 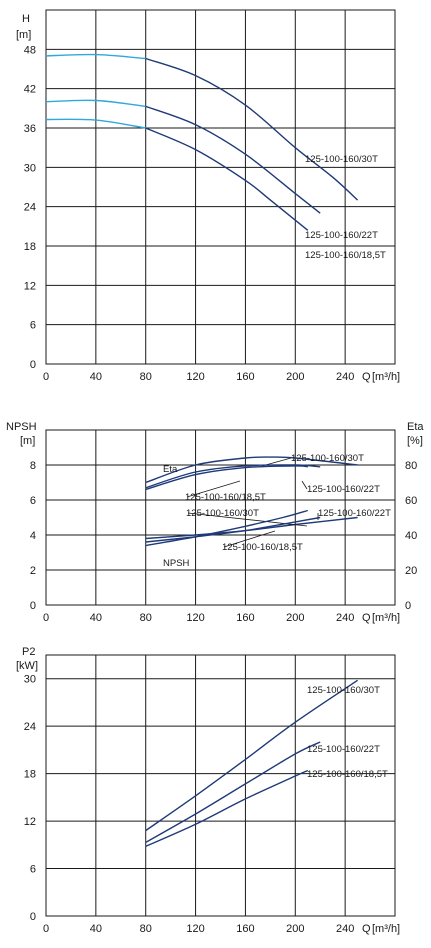 I want to click on annotation-eta: Eta, so click(x=170, y=469).